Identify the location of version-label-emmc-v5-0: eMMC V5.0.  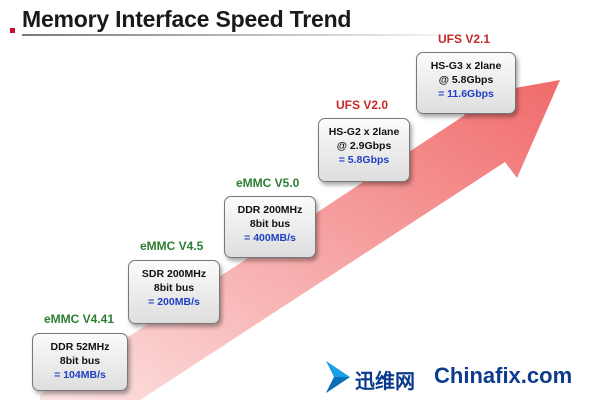
(268, 183).